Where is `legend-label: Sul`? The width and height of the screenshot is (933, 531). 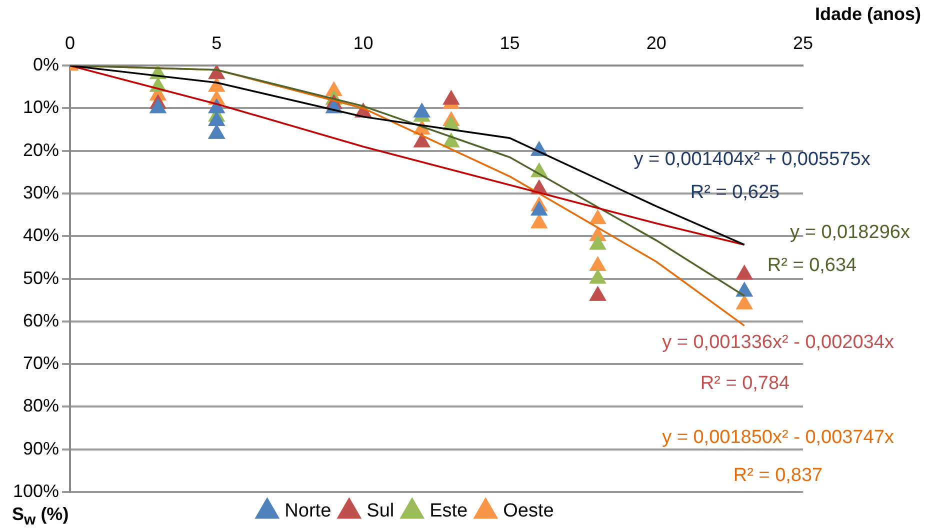
legend-label: Sul is located at coordinates (380, 511).